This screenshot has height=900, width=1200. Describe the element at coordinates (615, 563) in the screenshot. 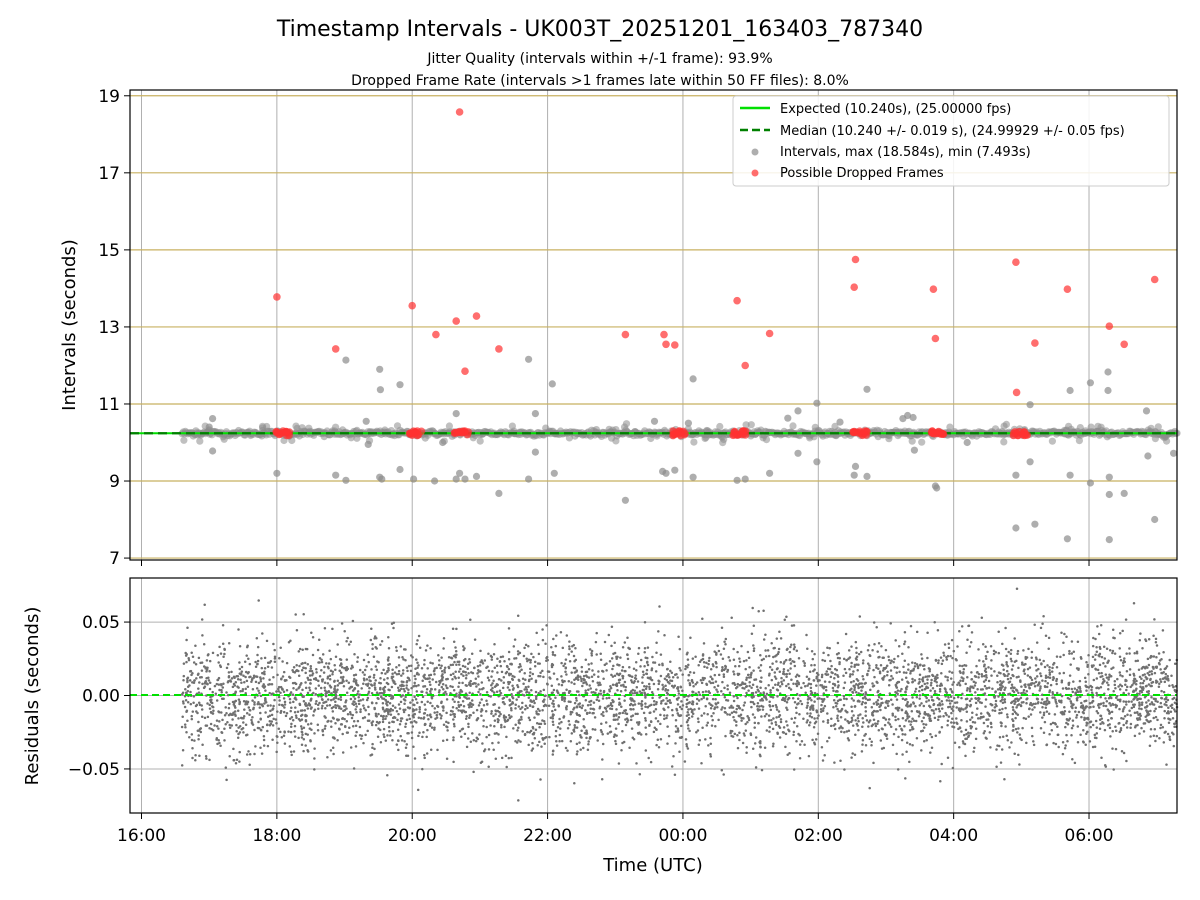

I see `intervals-x-ticks` at that location.